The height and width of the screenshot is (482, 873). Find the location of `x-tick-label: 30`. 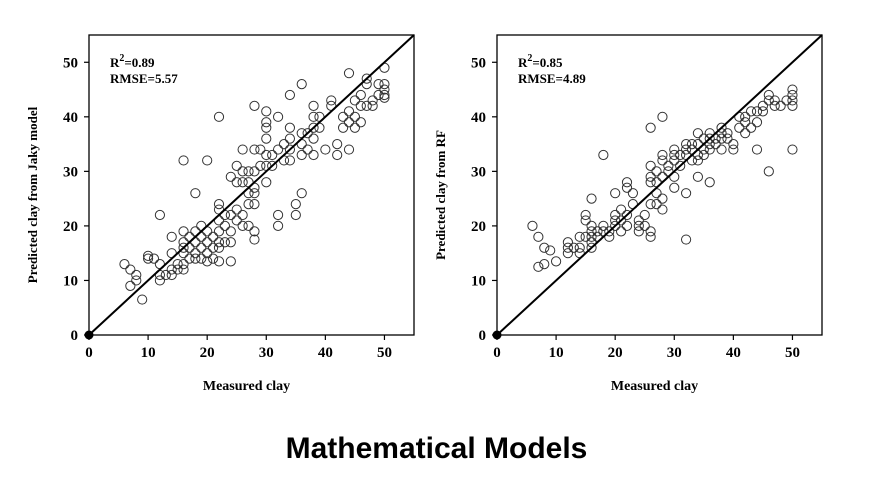

x-tick-label: 30 is located at coordinates (266, 353).